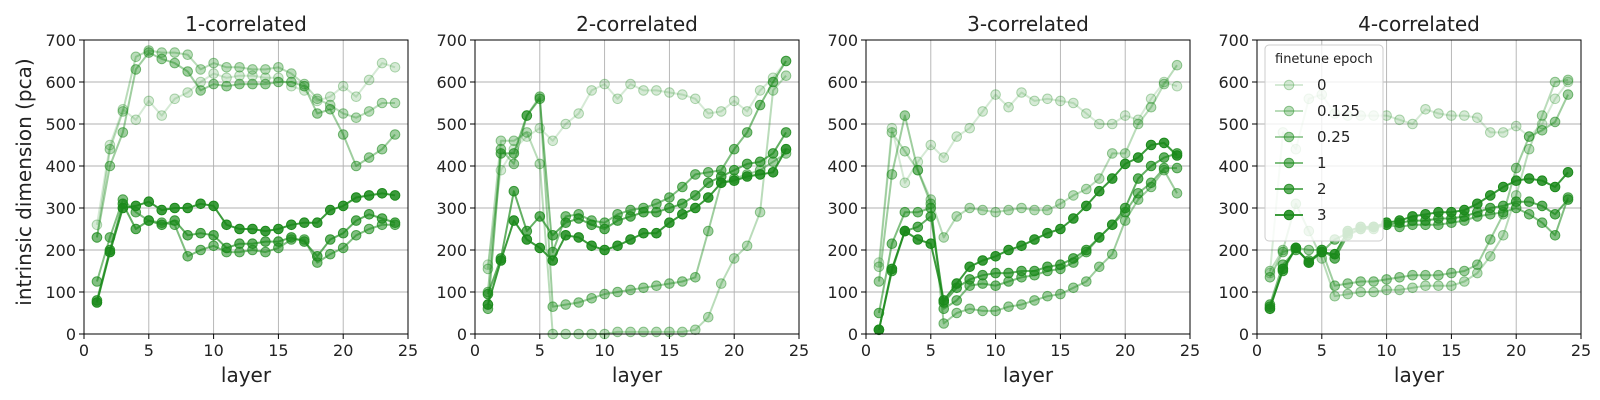 Image resolution: width=1600 pixels, height=400 pixels. I want to click on chart-title: 4-correlated, so click(1419, 24).